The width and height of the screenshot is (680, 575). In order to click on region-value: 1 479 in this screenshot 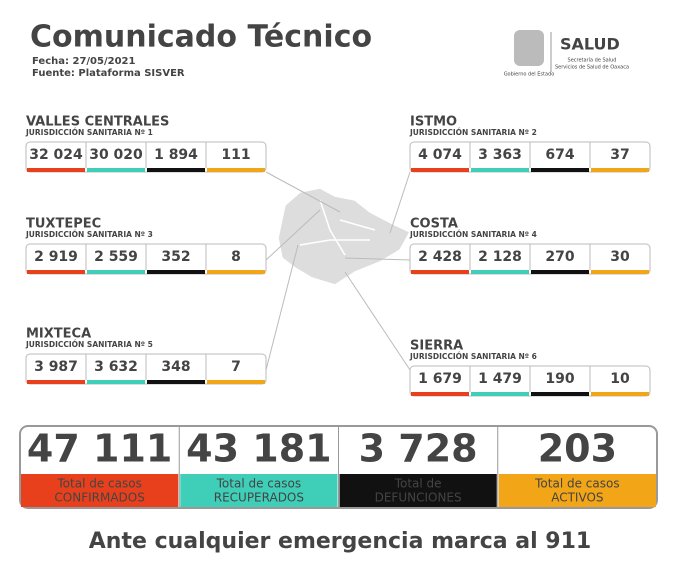, I will do `click(500, 379)`.